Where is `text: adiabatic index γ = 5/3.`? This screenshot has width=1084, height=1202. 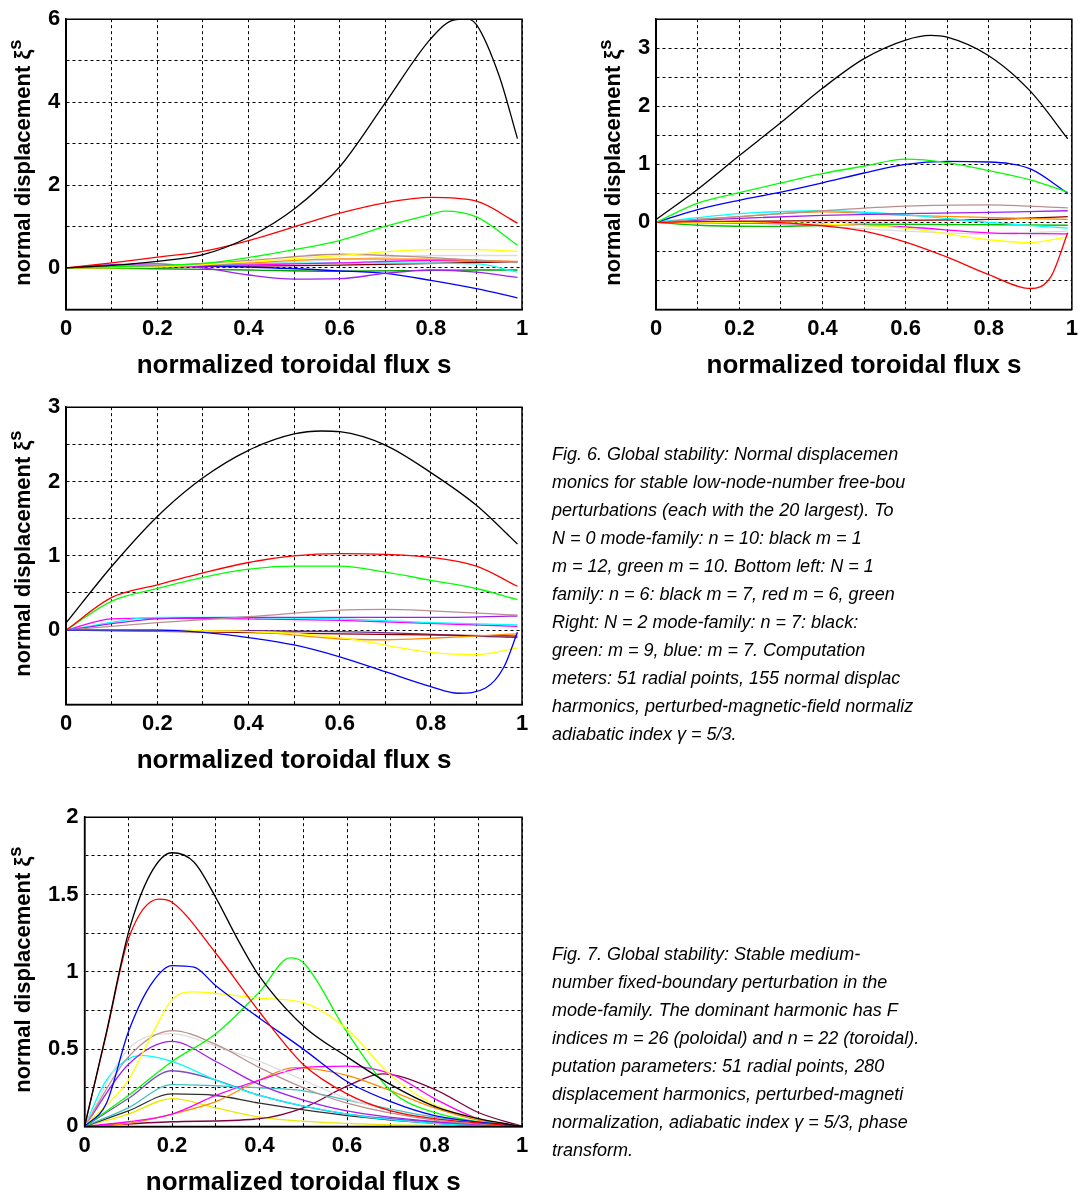
text: adiabatic index γ = 5/3. is located at coordinates (645, 734).